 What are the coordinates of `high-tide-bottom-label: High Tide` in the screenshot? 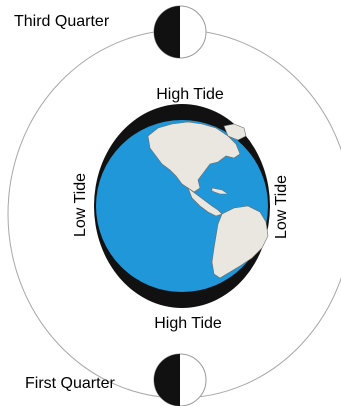 It's located at (188, 323).